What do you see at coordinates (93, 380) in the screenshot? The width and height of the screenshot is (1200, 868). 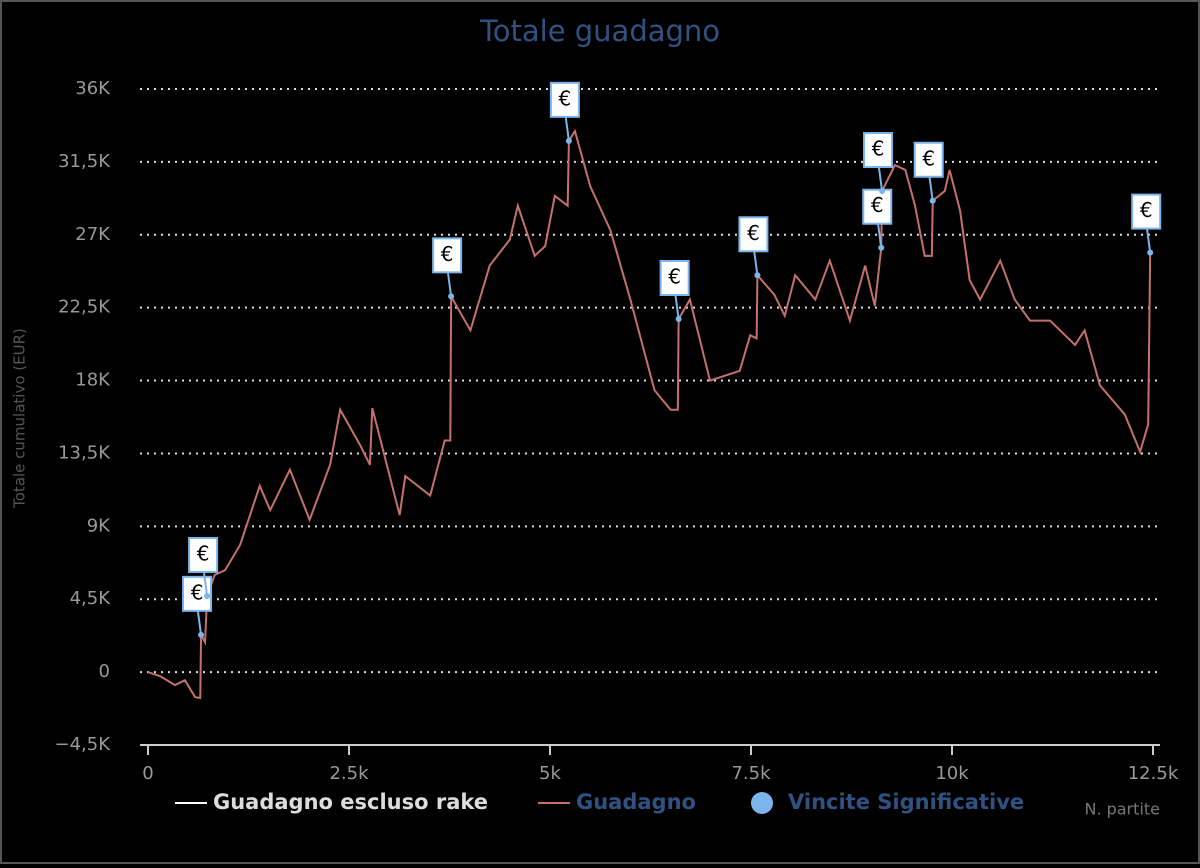 I see `y-tick-label: 18K` at bounding box center [93, 380].